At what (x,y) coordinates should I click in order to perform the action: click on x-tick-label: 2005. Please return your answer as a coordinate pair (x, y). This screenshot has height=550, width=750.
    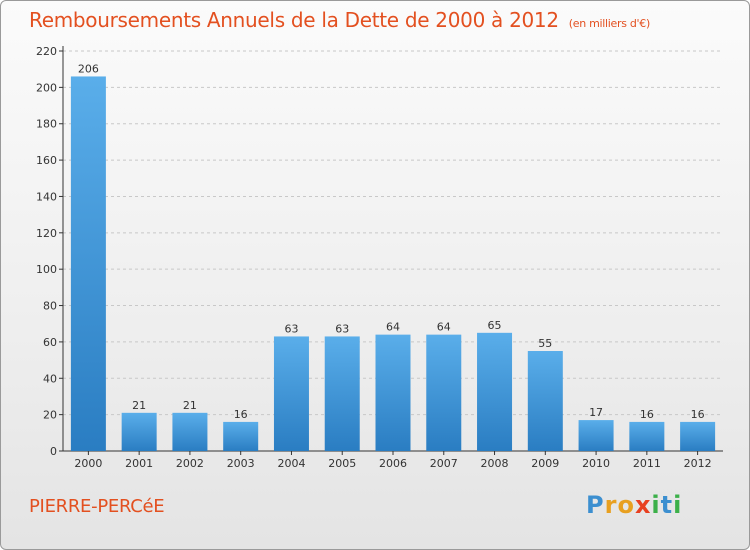
    Looking at the image, I should click on (342, 463).